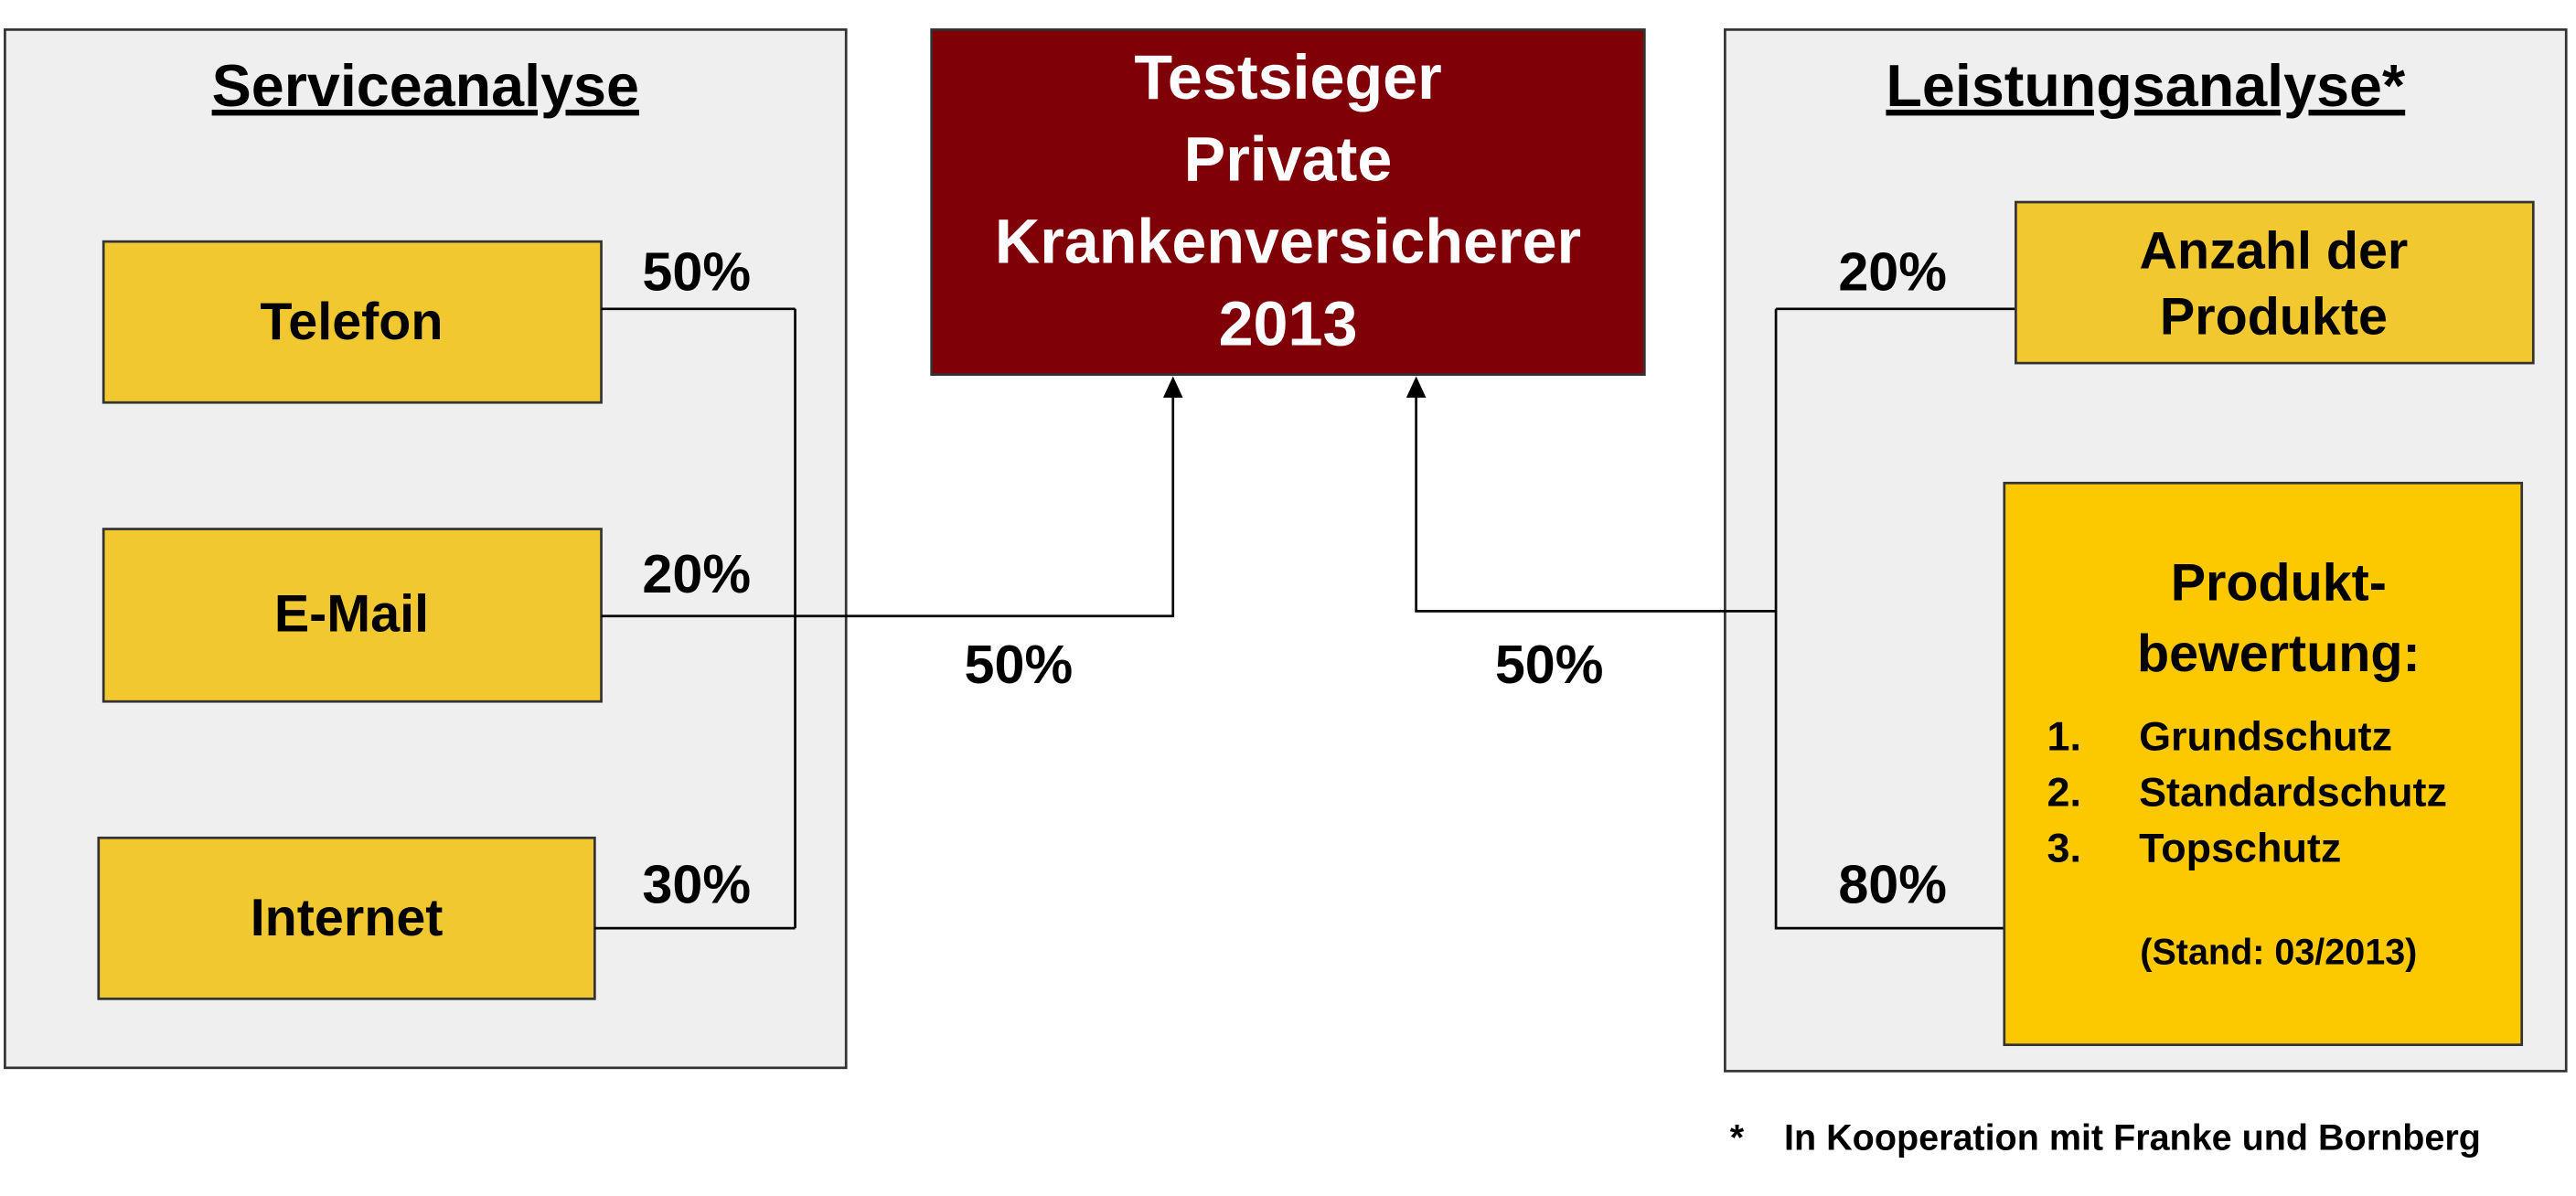 This screenshot has width=2576, height=1196. I want to click on list-item: Grundschutz, so click(2265, 735).